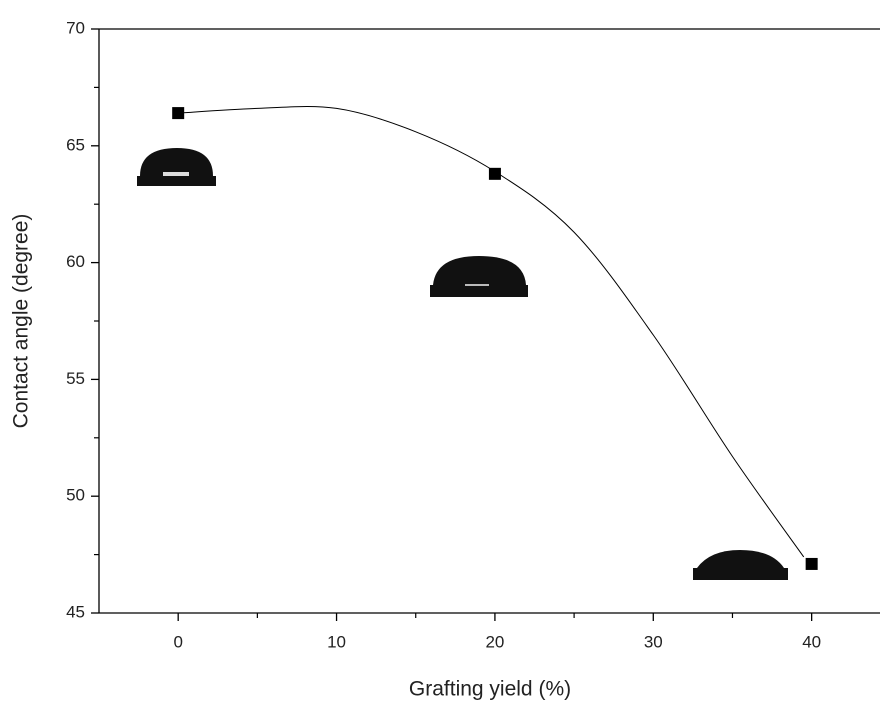 The width and height of the screenshot is (880, 701). What do you see at coordinates (75, 27) in the screenshot?
I see `y-tick-label: 70` at bounding box center [75, 27].